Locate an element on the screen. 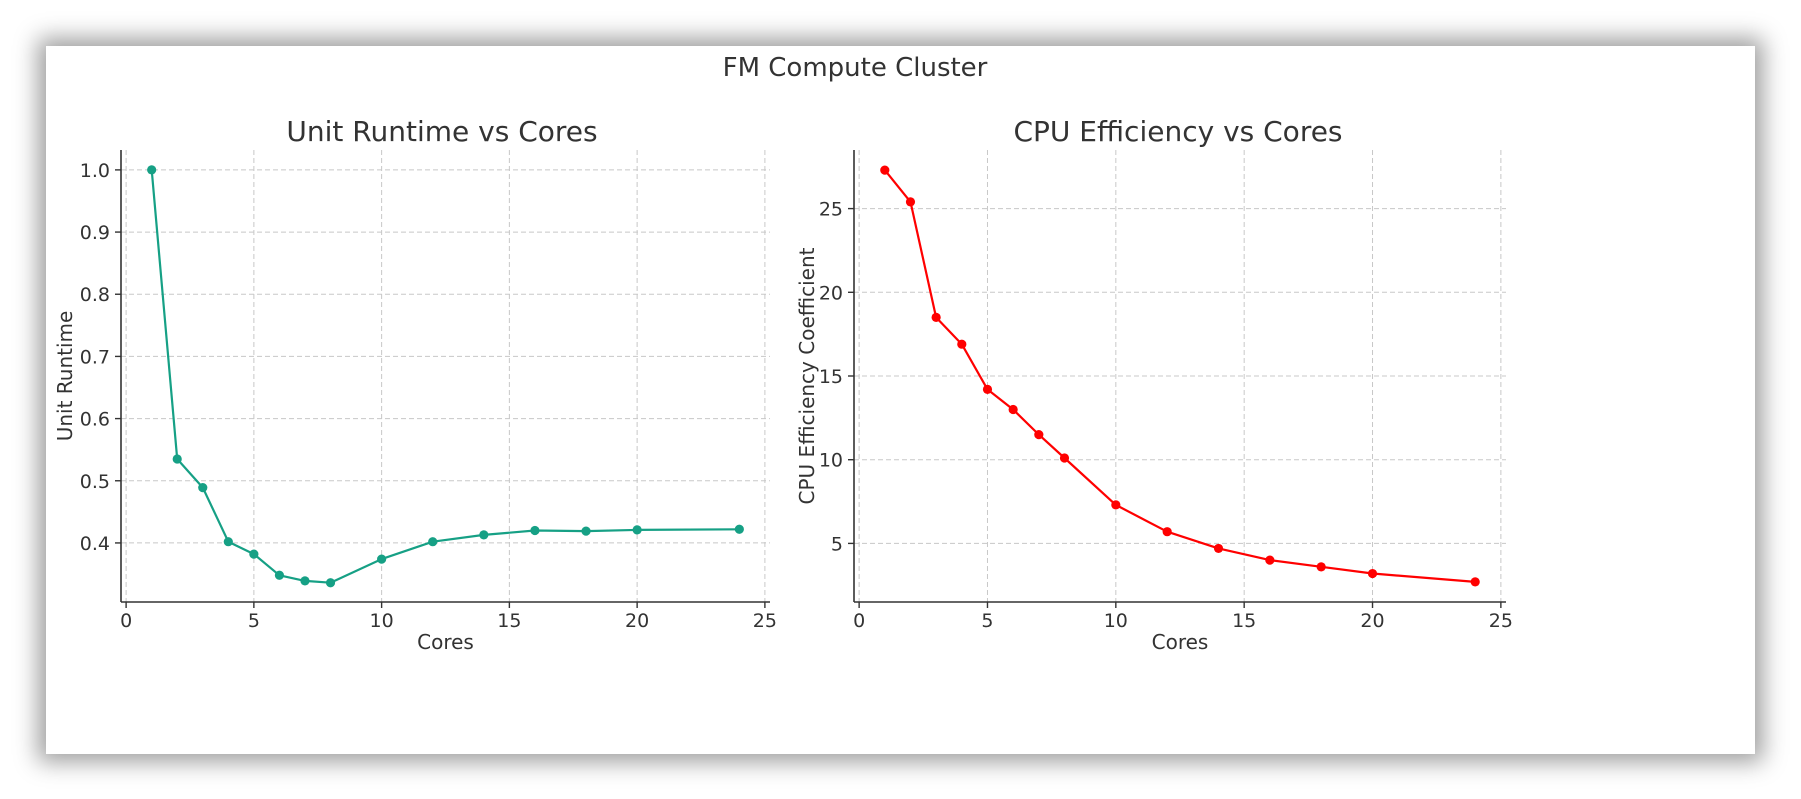 The height and width of the screenshot is (799, 1801). chart-1-x-axis-label: Cores is located at coordinates (445, 642).